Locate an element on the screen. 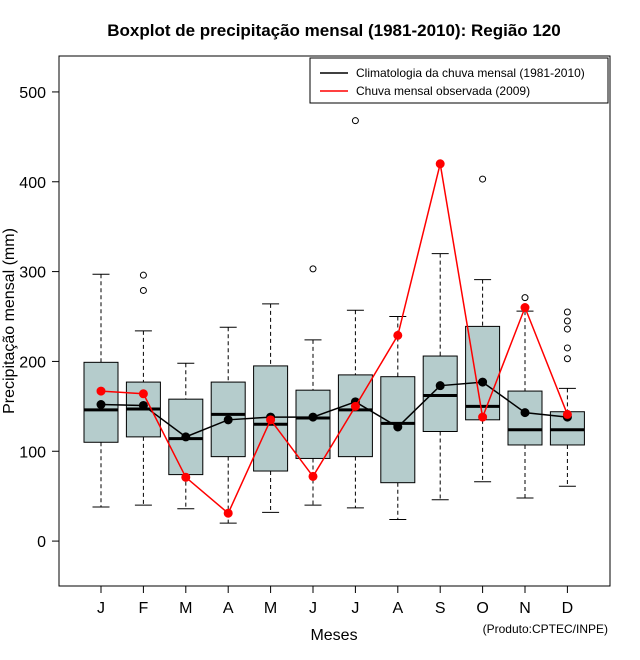 This screenshot has width=640, height=660. legend-label-climatology: Climatologia da chuva mensal (1981-2010) is located at coordinates (470, 73).